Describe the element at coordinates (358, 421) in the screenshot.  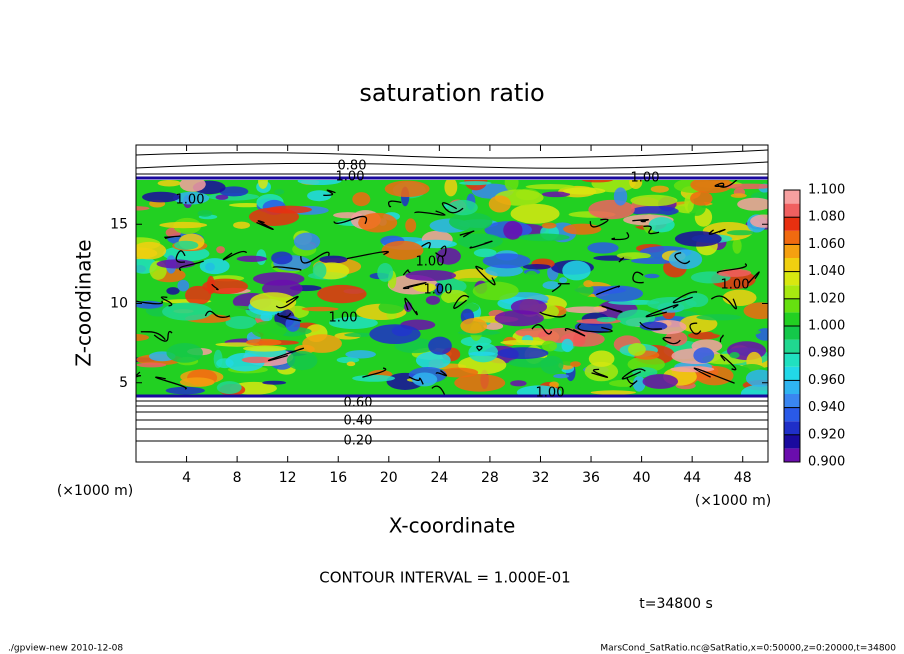
I see `contour-label: 0.40` at that location.